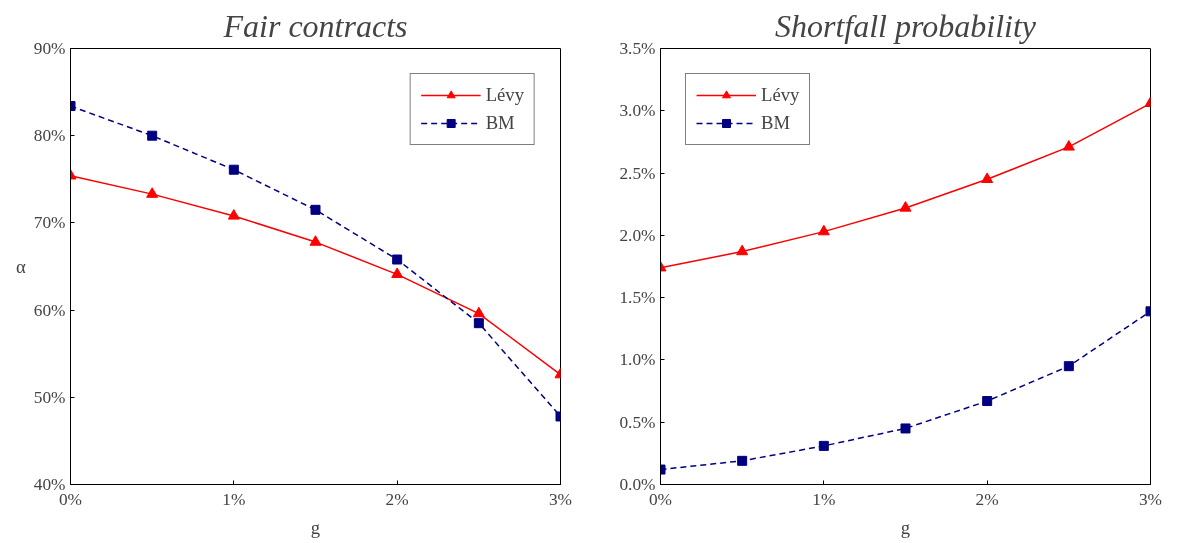 The height and width of the screenshot is (543, 1196). What do you see at coordinates (637, 235) in the screenshot?
I see `y-tick-label: 2.0%` at bounding box center [637, 235].